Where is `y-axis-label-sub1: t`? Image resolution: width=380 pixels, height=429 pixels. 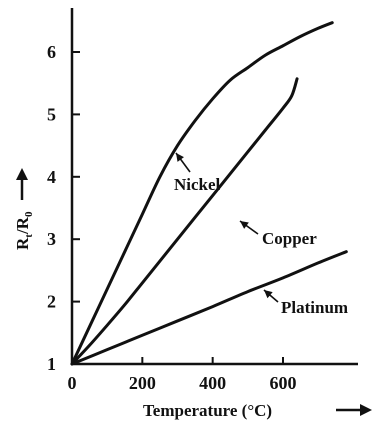 y-axis-label-sub1: t is located at coordinates (29, 236).